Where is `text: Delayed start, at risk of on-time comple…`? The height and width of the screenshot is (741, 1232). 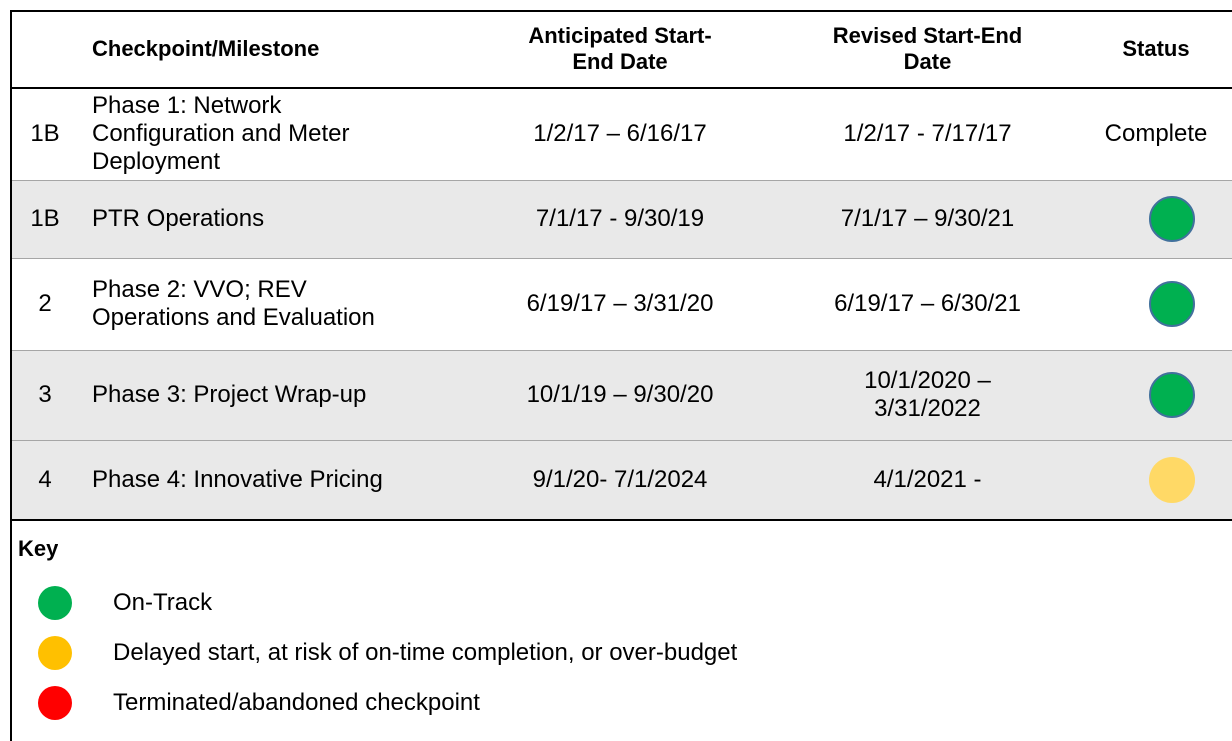 text: Delayed start, at risk of on-time comple… is located at coordinates (425, 652).